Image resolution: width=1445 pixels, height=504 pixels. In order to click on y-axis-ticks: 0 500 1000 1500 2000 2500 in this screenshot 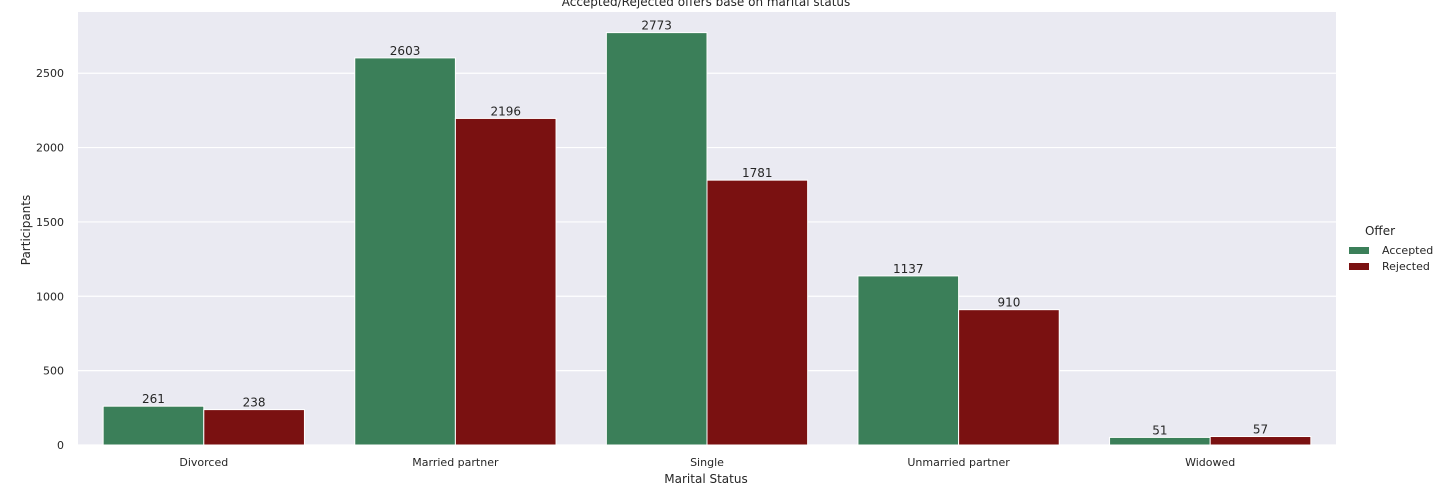, I will do `click(50, 259)`.